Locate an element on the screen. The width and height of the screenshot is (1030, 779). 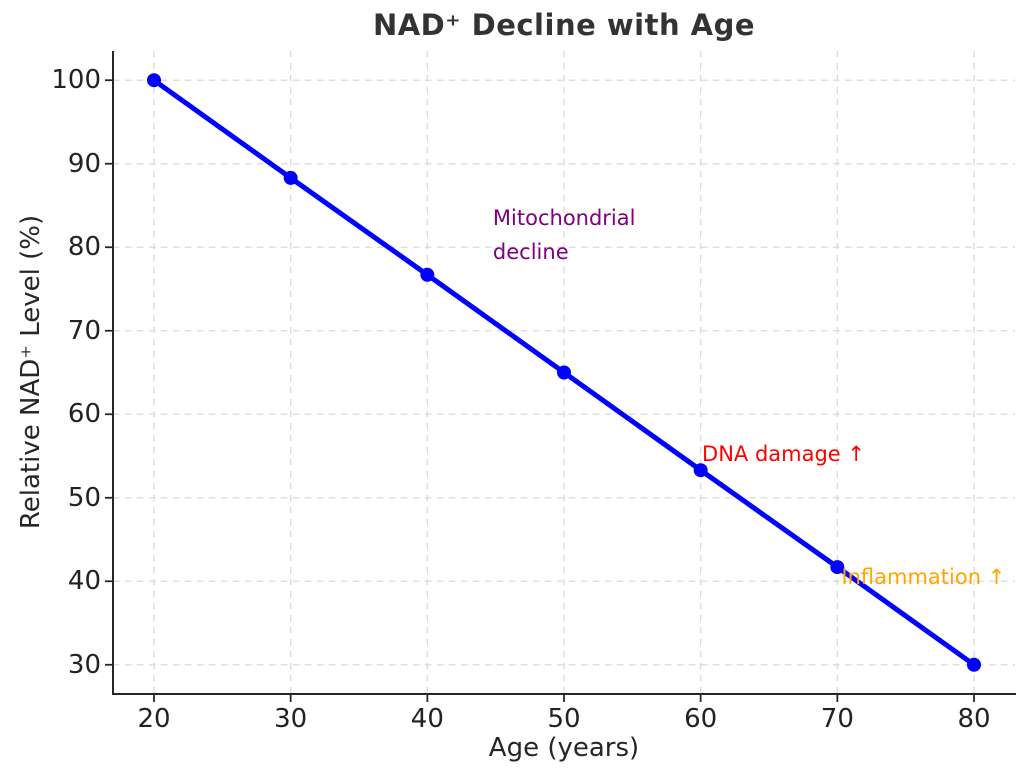
x-tick-label: 50 is located at coordinates (564, 719).